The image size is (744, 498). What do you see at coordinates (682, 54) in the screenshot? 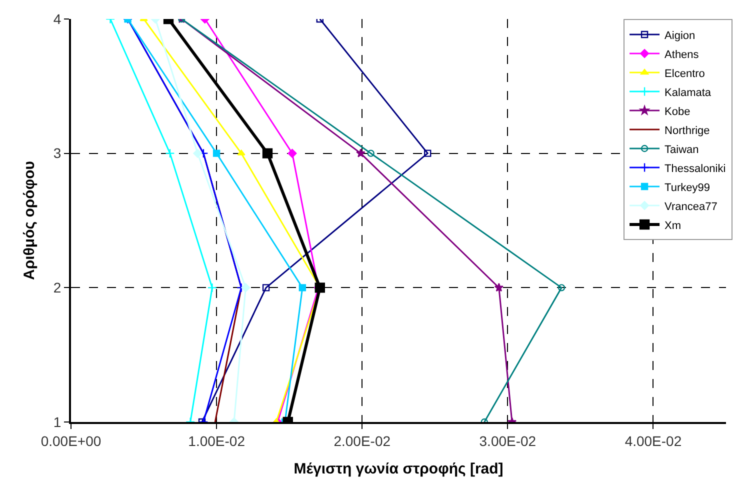
I see `legend-label: Athens` at bounding box center [682, 54].